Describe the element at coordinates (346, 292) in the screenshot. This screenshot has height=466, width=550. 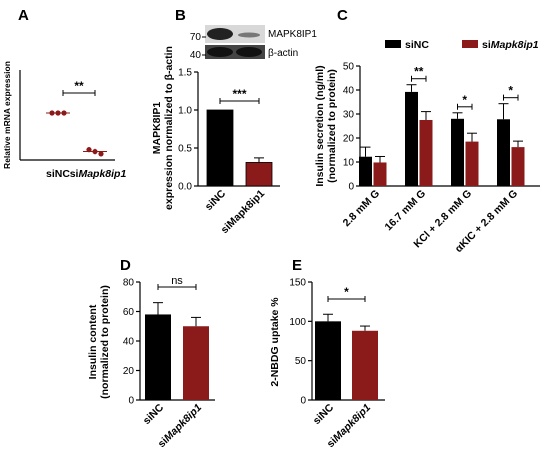
I see `e-significance-label: *` at that location.